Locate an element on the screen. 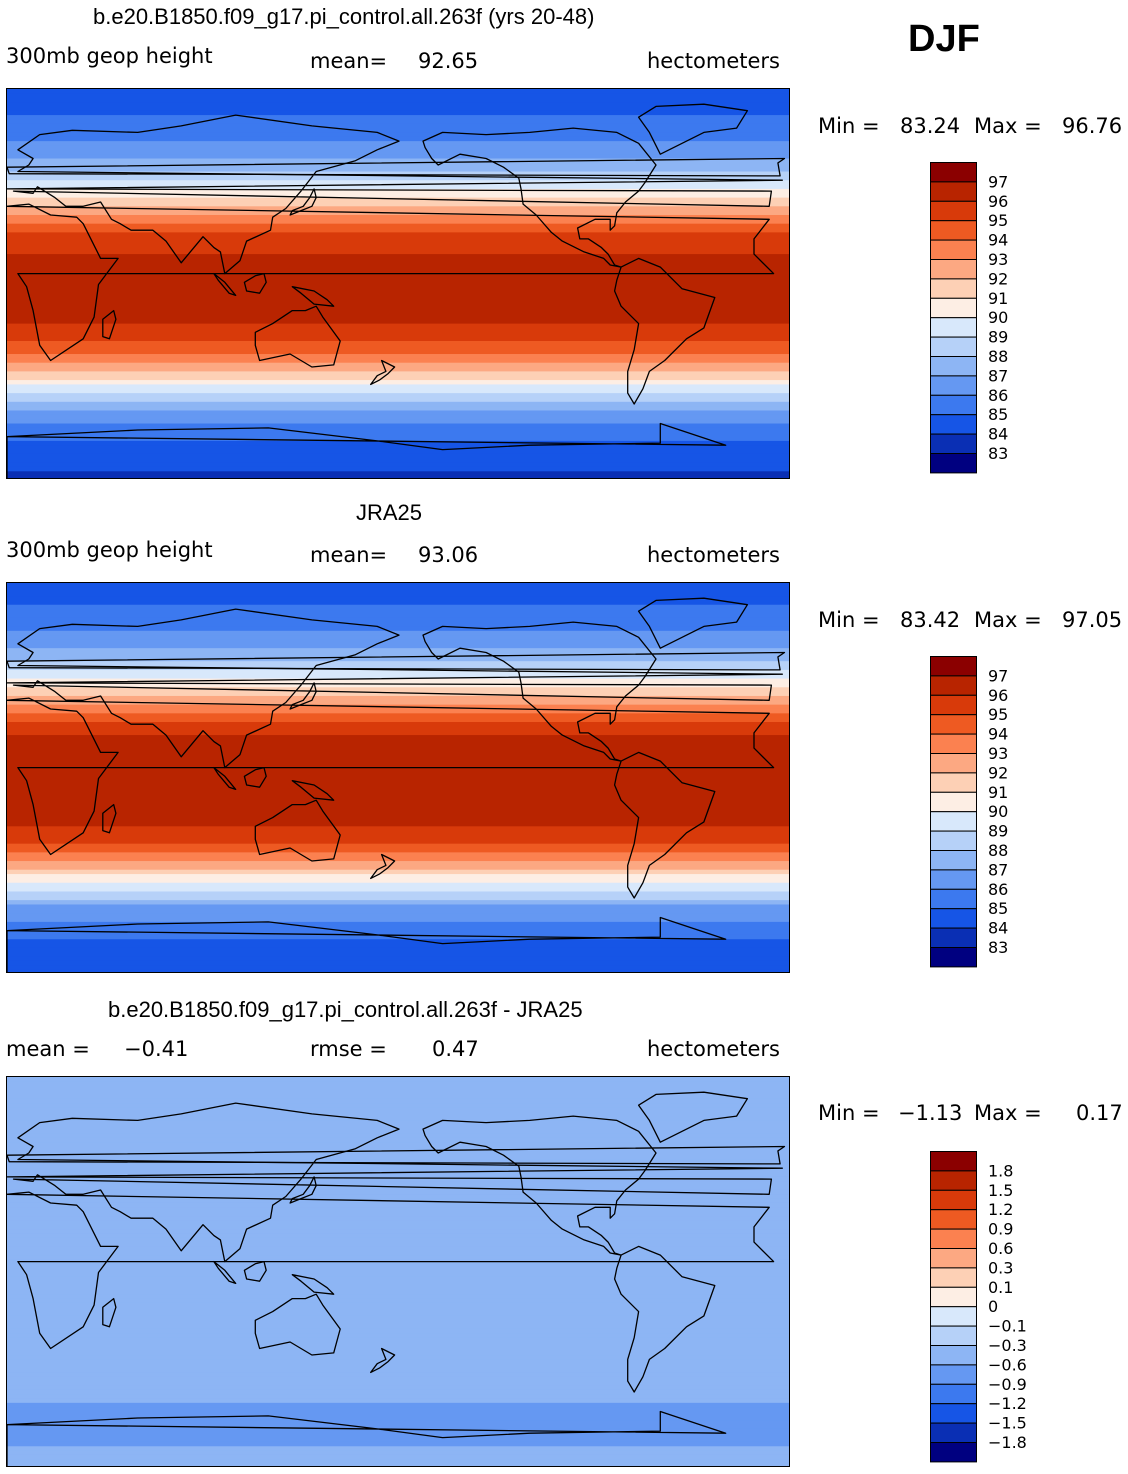 This screenshot has height=1474, width=1128. panel3-min-label: Min = is located at coordinates (849, 1113).